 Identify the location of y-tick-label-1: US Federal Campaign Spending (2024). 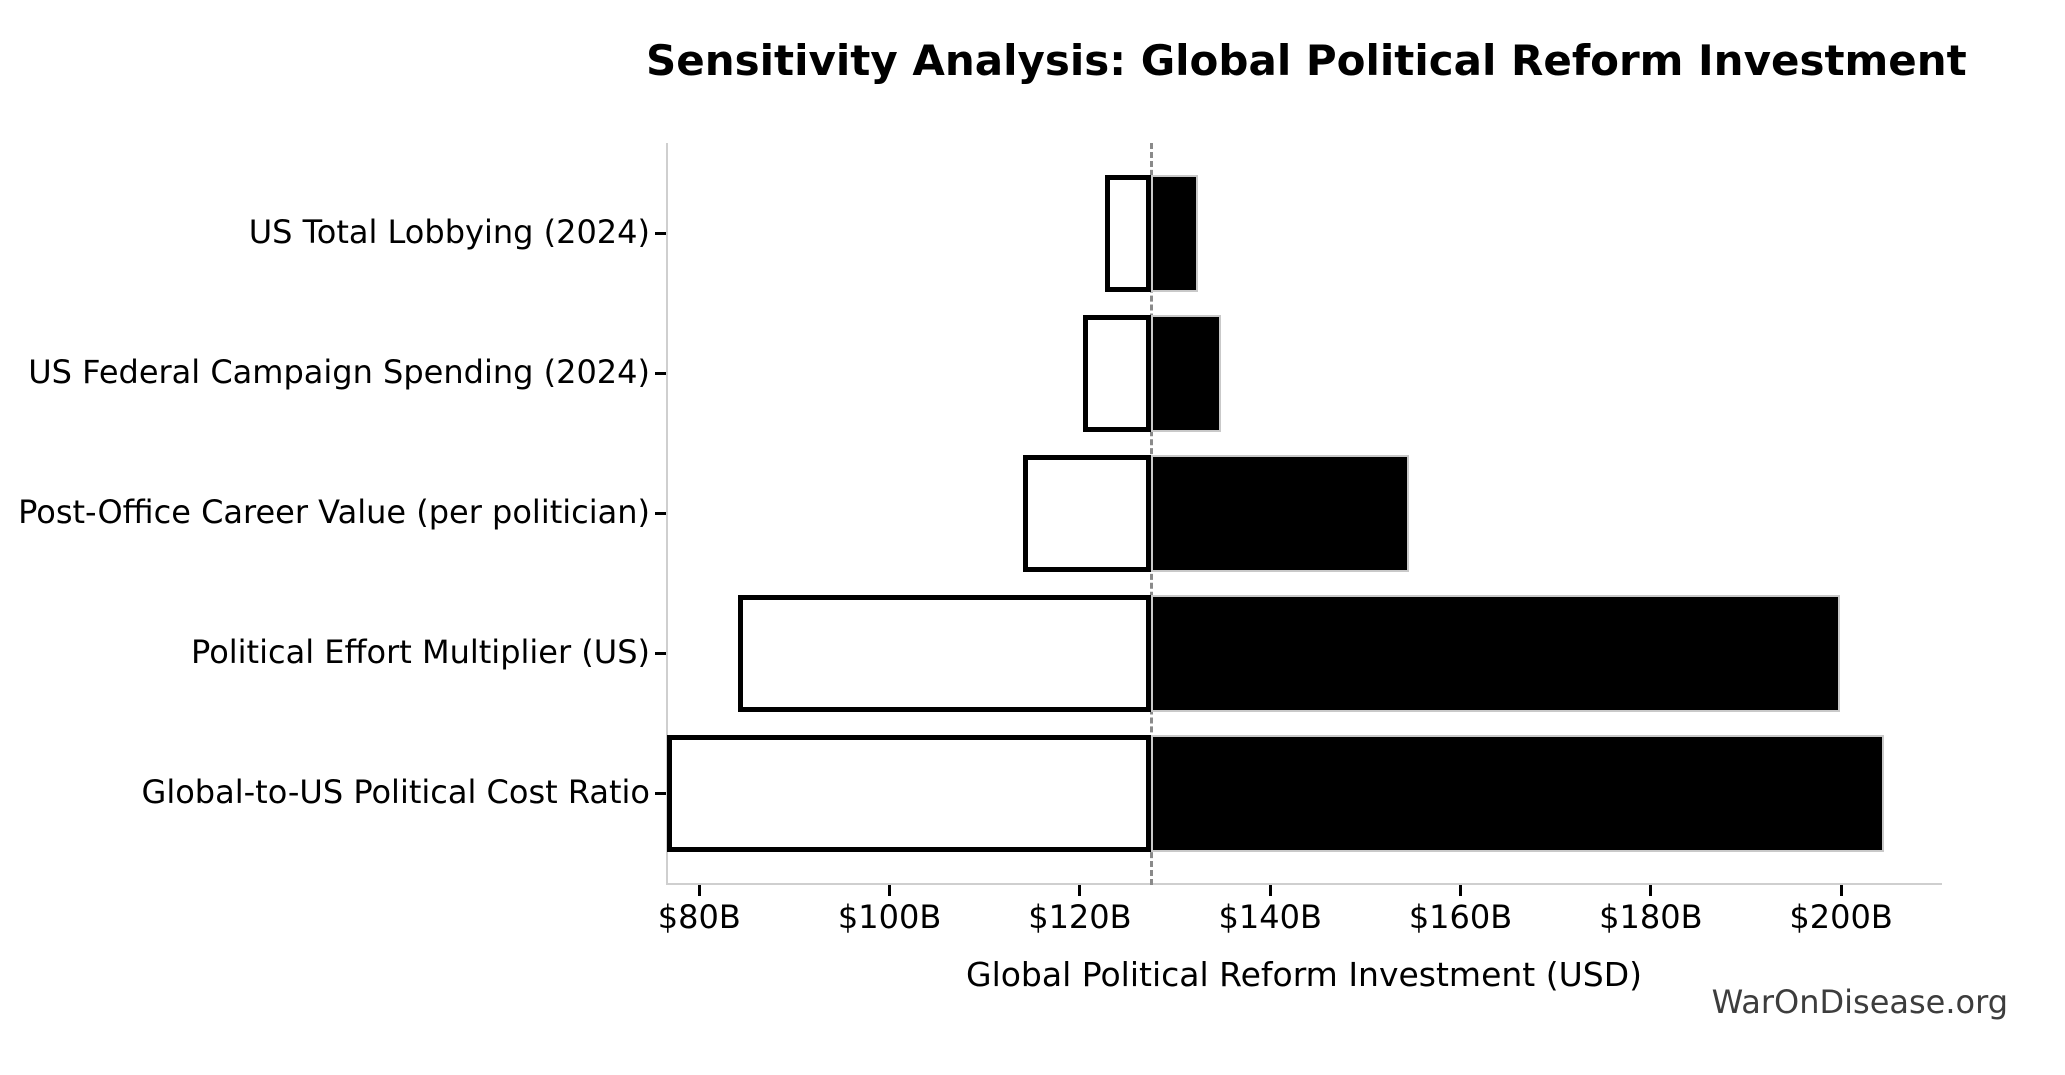
(339, 372).